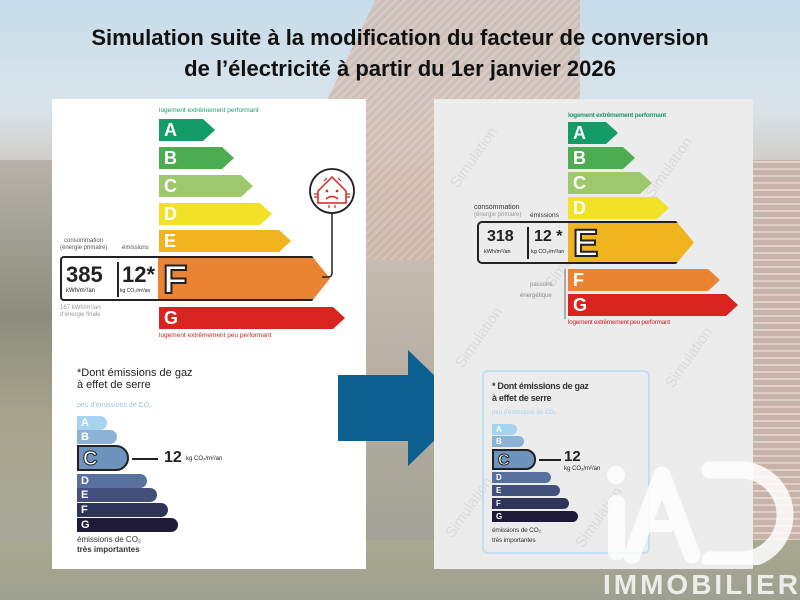  Describe the element at coordinates (586, 244) in the screenshot. I see `current-class-letter: E` at that location.